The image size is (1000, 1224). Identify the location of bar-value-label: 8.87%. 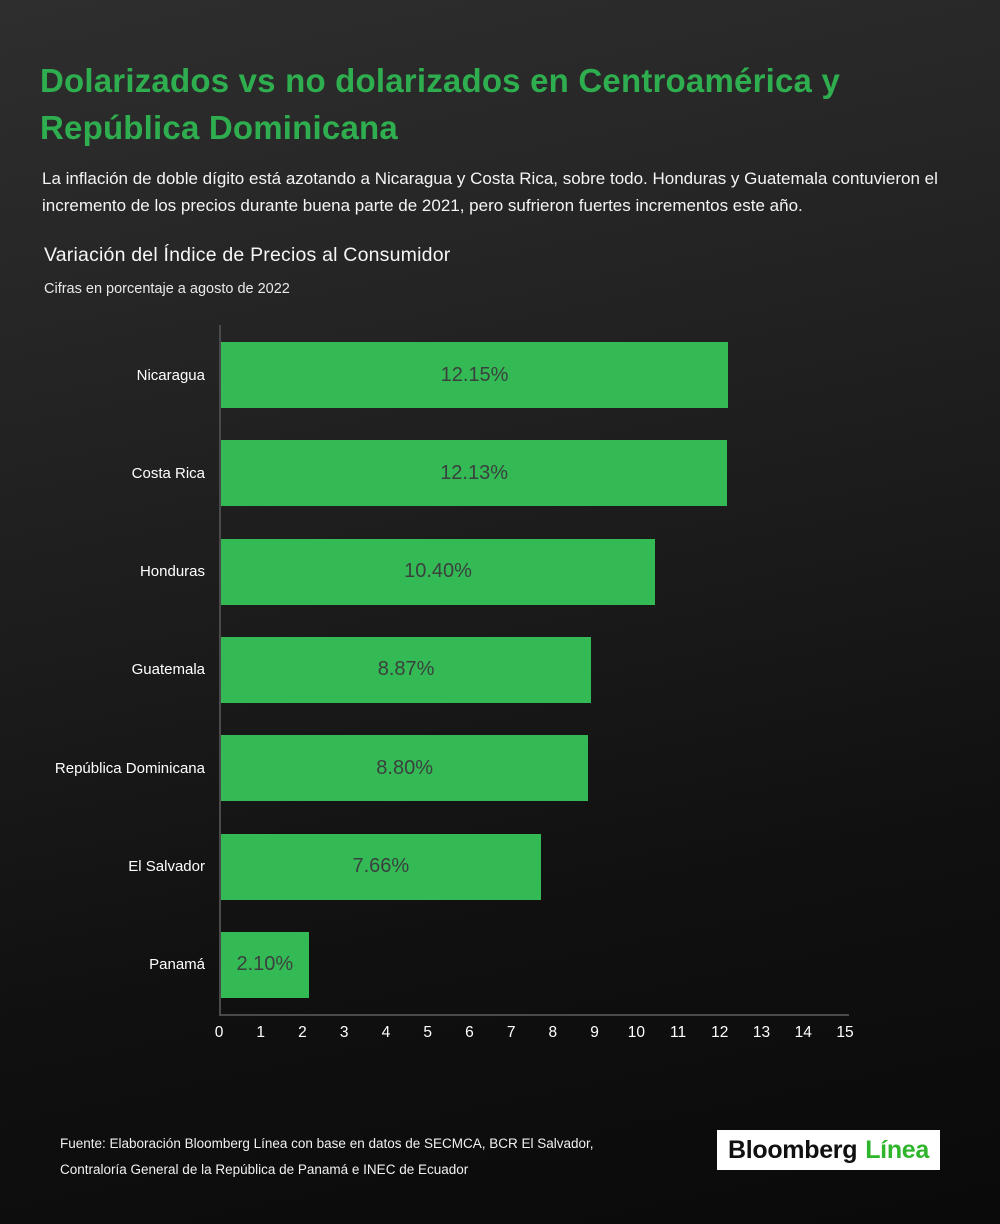
(406, 669).